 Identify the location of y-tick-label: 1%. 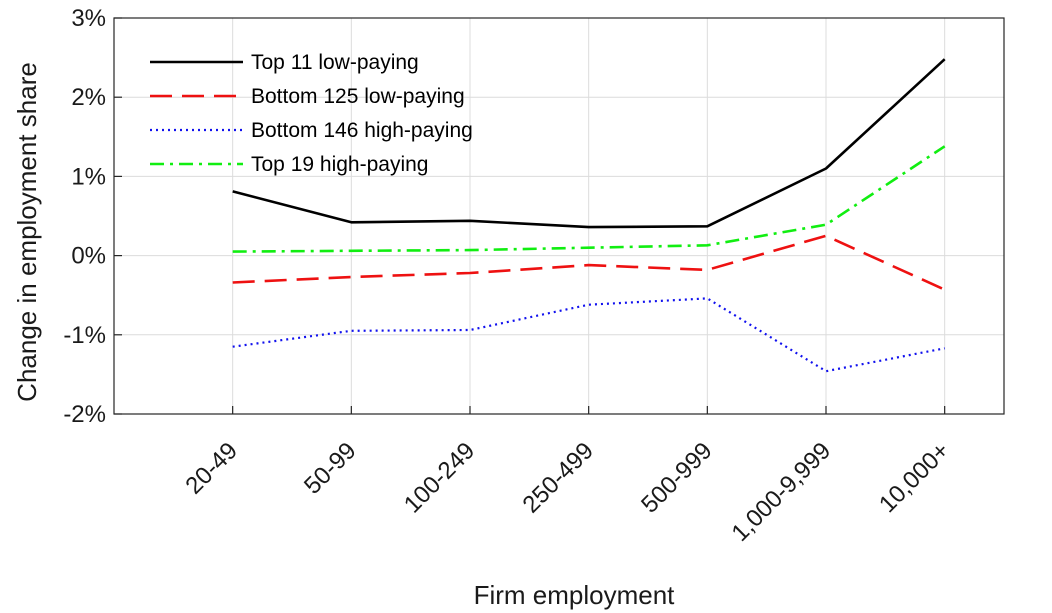
(88, 176).